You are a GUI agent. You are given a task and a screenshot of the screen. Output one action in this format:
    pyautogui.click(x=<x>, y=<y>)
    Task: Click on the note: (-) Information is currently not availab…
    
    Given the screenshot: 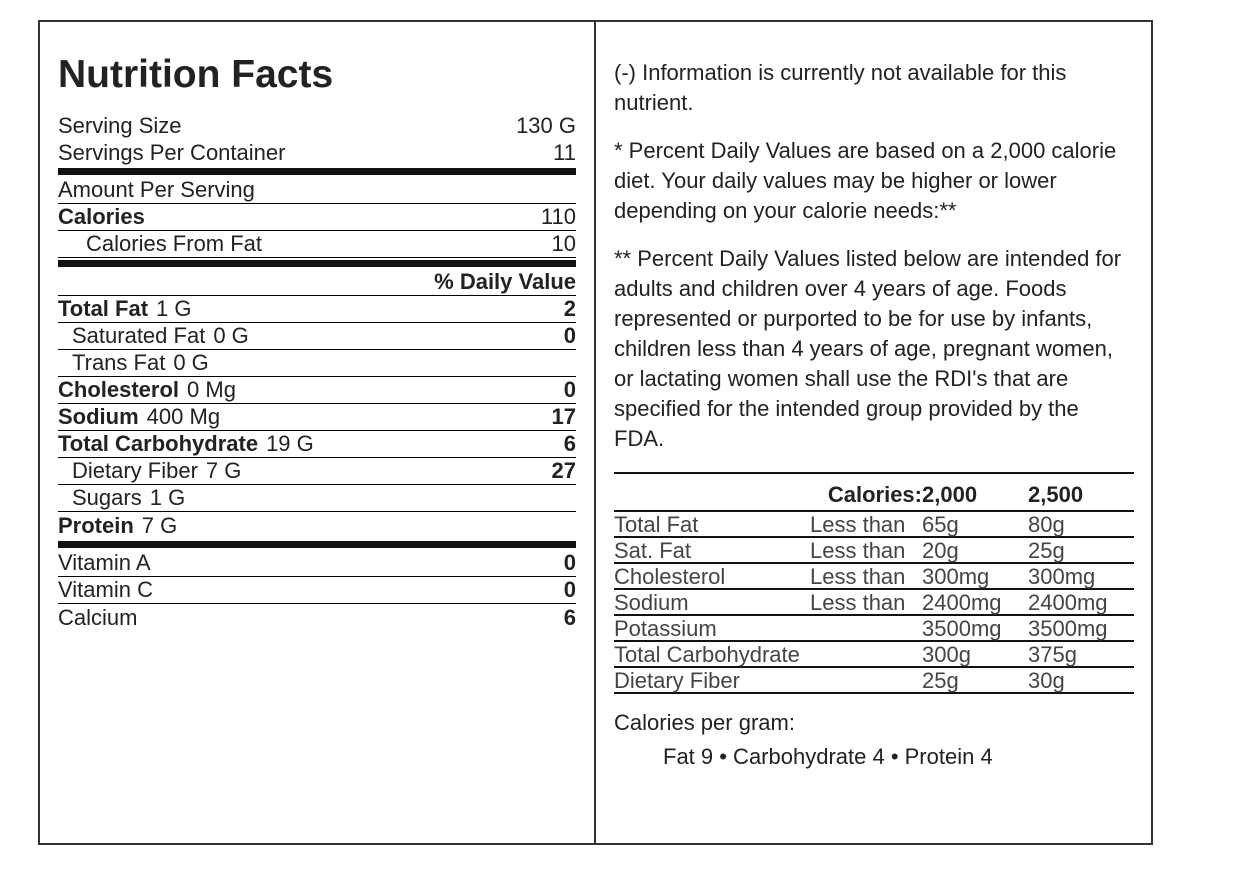 What is the action you would take?
    pyautogui.click(x=840, y=87)
    